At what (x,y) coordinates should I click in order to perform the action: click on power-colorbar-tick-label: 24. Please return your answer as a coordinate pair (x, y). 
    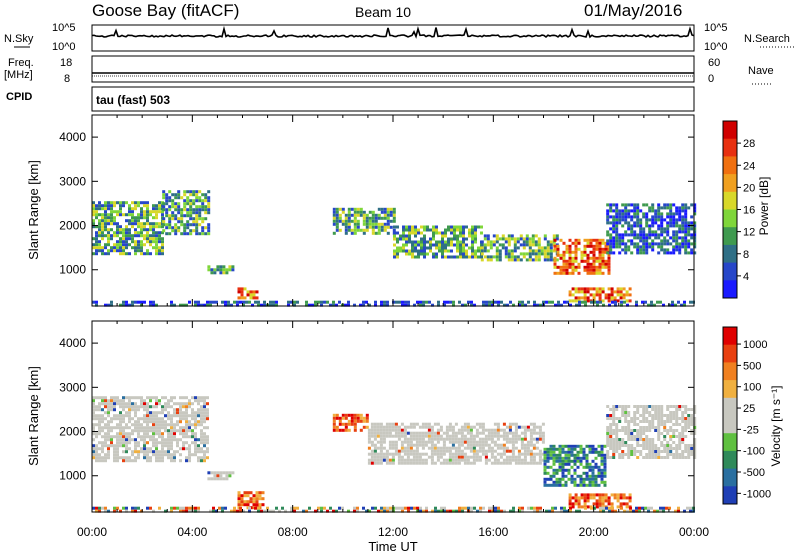
    Looking at the image, I should click on (749, 166).